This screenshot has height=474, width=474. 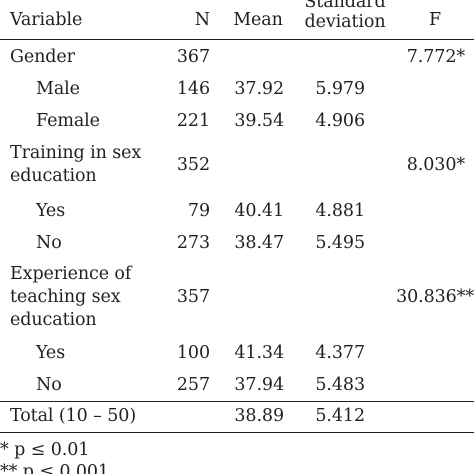 What do you see at coordinates (202, 20) in the screenshot?
I see `header-n: N` at bounding box center [202, 20].